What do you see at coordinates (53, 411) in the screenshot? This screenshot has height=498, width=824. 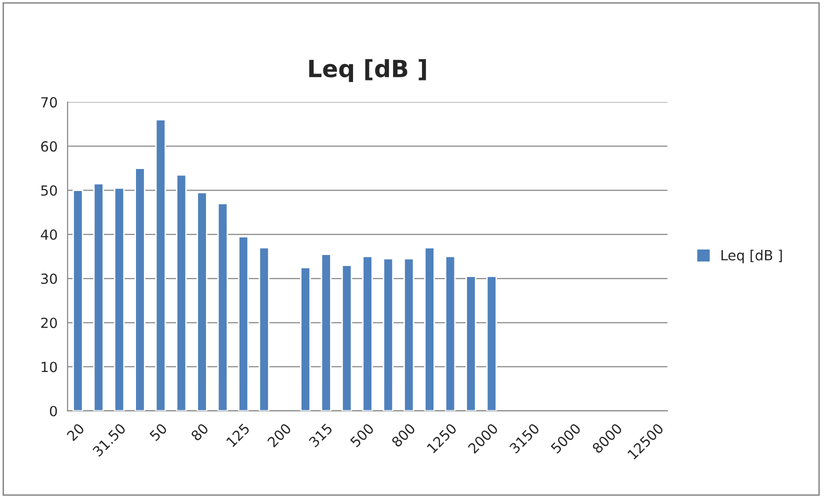 I see `y-tick-label: 0` at bounding box center [53, 411].